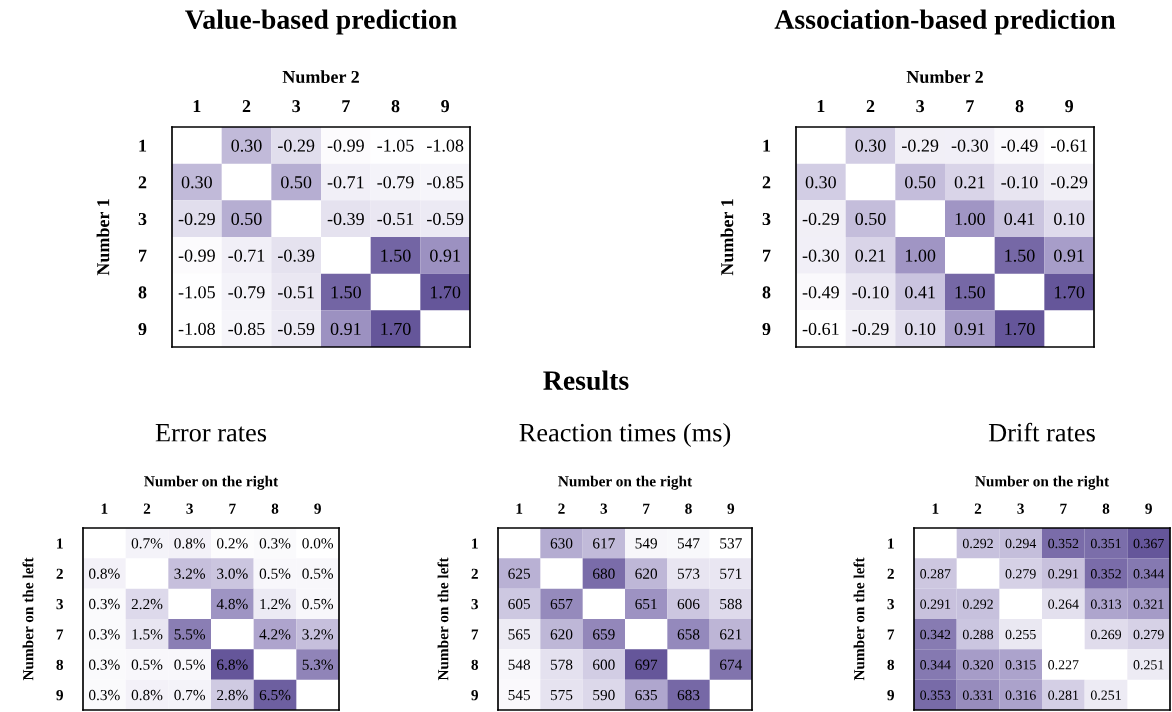 Image resolution: width=1172 pixels, height=712 pixels. Describe the element at coordinates (935, 574) in the screenshot. I see `data-label: 0.287` at that location.